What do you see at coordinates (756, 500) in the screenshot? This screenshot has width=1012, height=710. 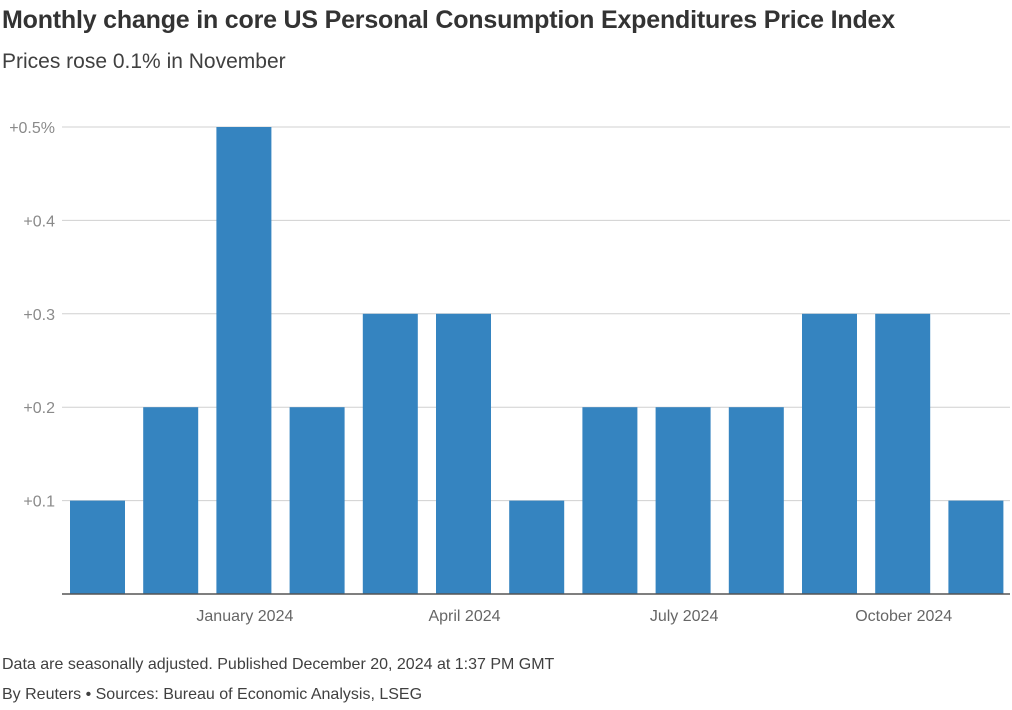 I see `bar-aug-2024` at bounding box center [756, 500].